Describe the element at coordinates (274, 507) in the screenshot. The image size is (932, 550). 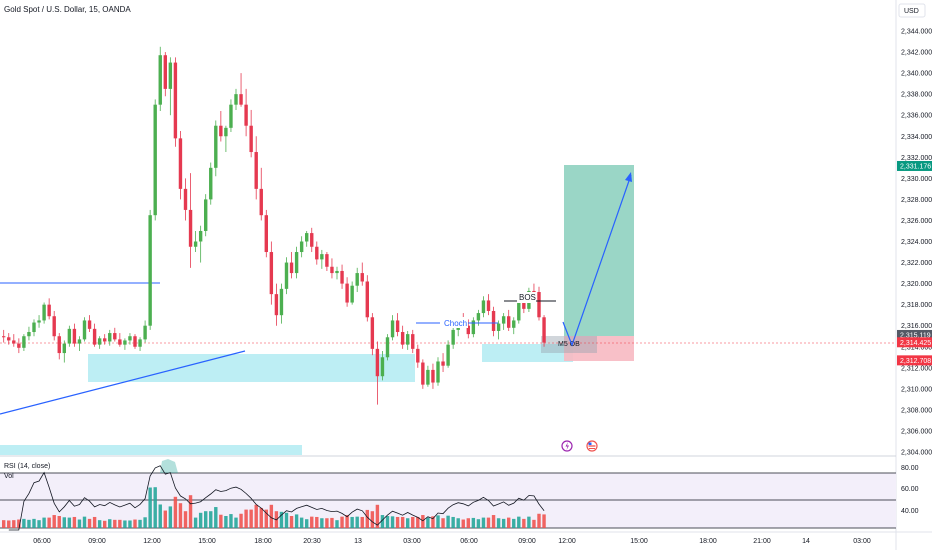
I see `volume-bars` at that location.